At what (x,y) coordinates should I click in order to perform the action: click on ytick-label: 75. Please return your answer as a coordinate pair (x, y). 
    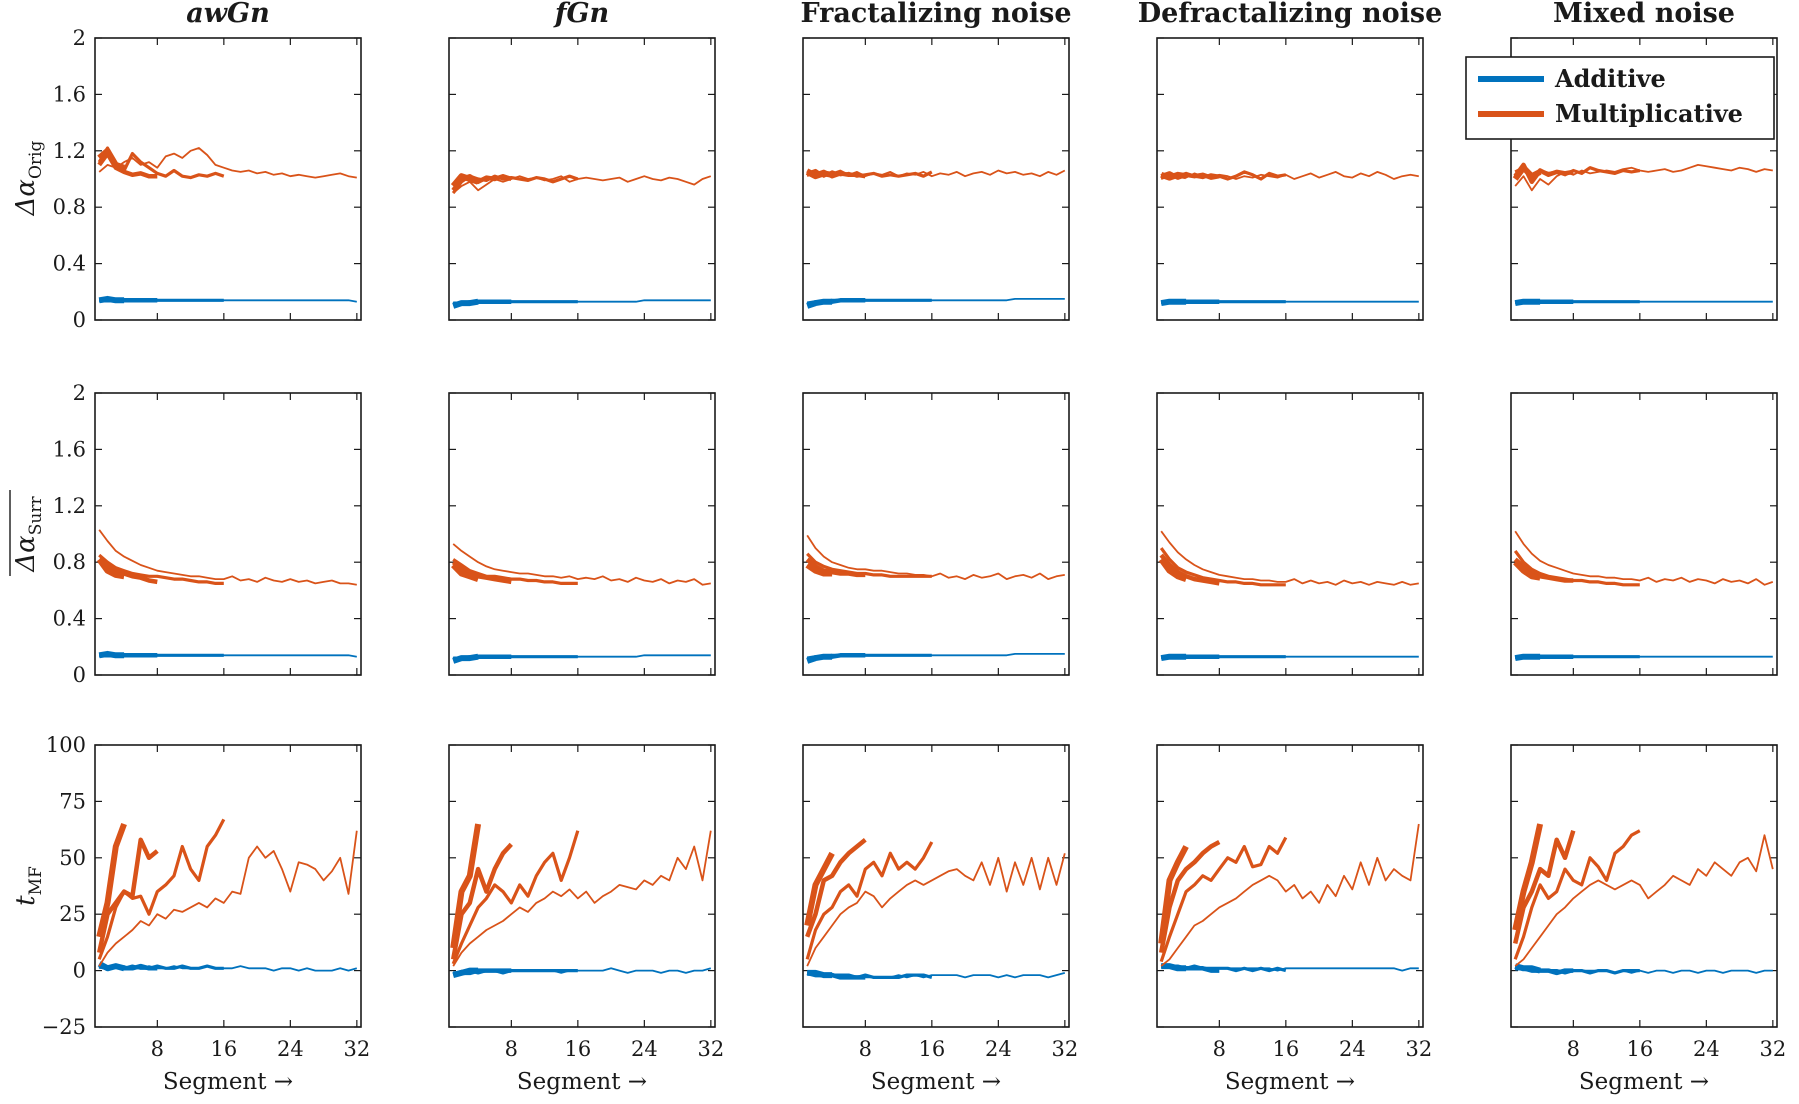
    Looking at the image, I should click on (72, 801).